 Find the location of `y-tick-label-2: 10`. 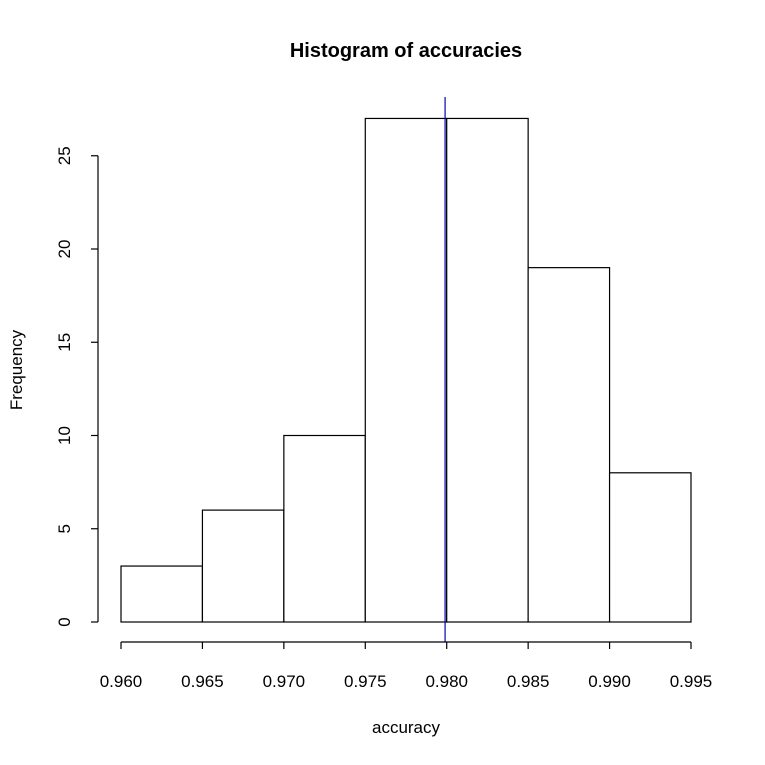

y-tick-label-2: 10 is located at coordinates (64, 435).